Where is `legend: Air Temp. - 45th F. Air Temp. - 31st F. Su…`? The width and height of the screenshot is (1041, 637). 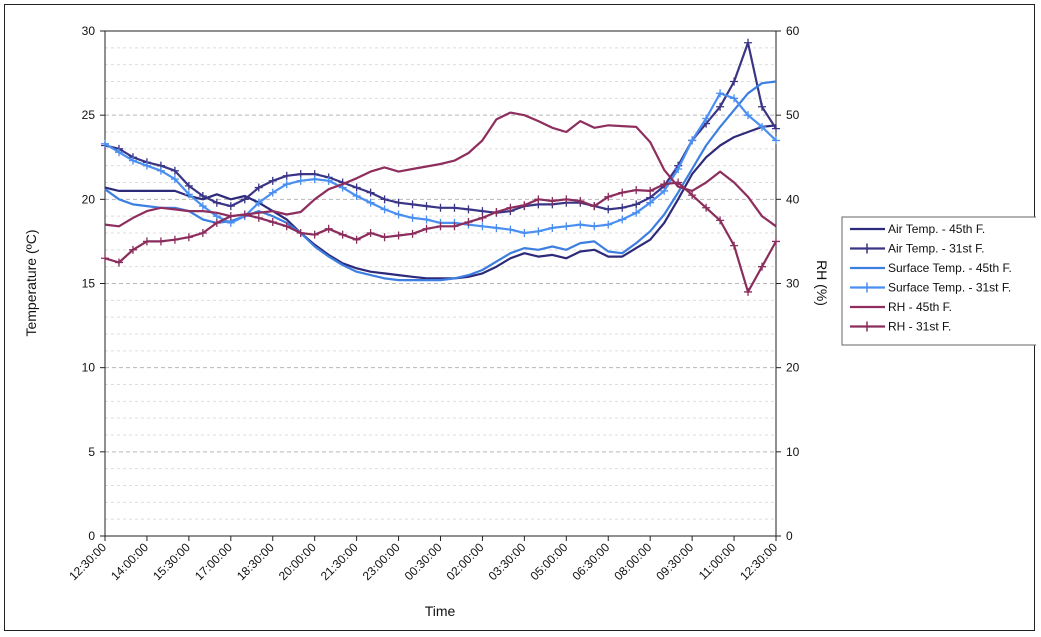 legend: Air Temp. - 45th F. Air Temp. - 31st F. Su… is located at coordinates (938, 281).